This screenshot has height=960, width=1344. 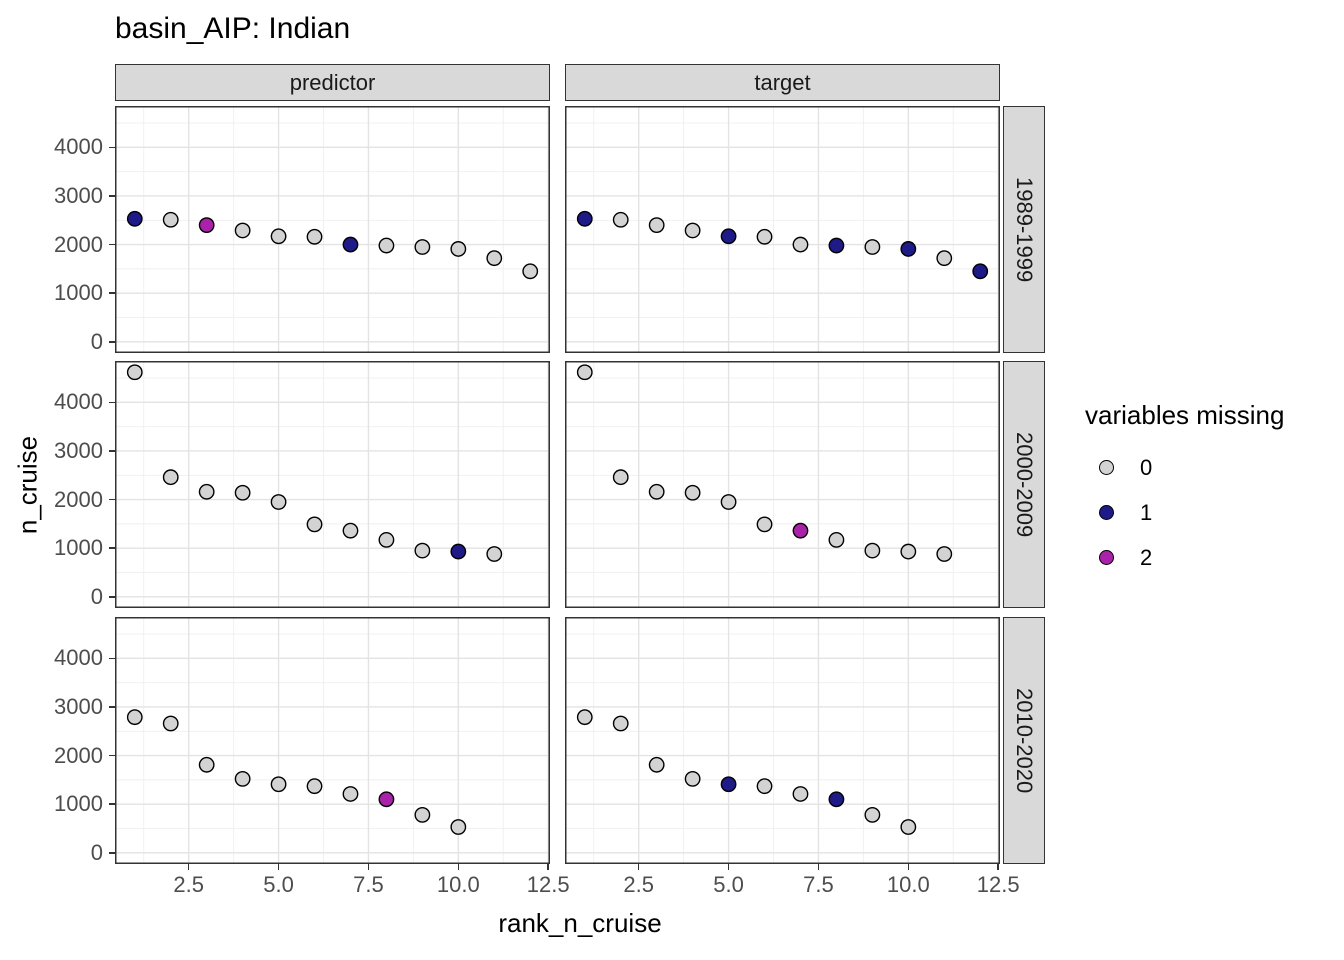 I want to click on x-tick-label: 12.5, so click(x=998, y=884).